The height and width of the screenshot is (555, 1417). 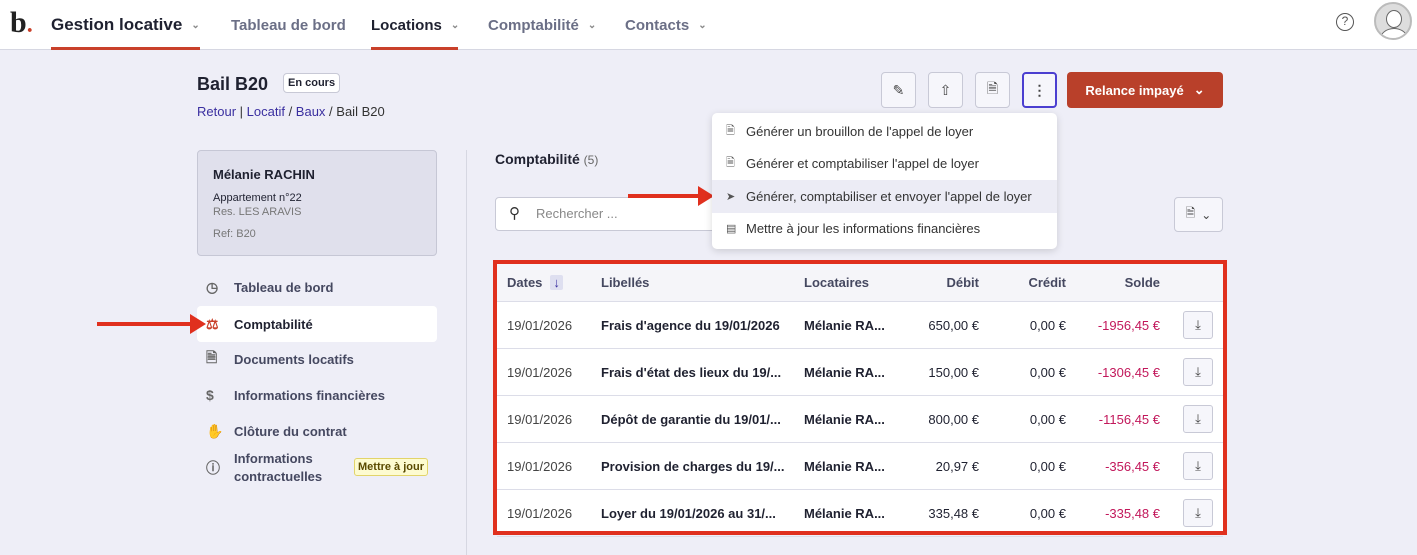 I want to click on scales-icon: ⚖, so click(x=212, y=323).